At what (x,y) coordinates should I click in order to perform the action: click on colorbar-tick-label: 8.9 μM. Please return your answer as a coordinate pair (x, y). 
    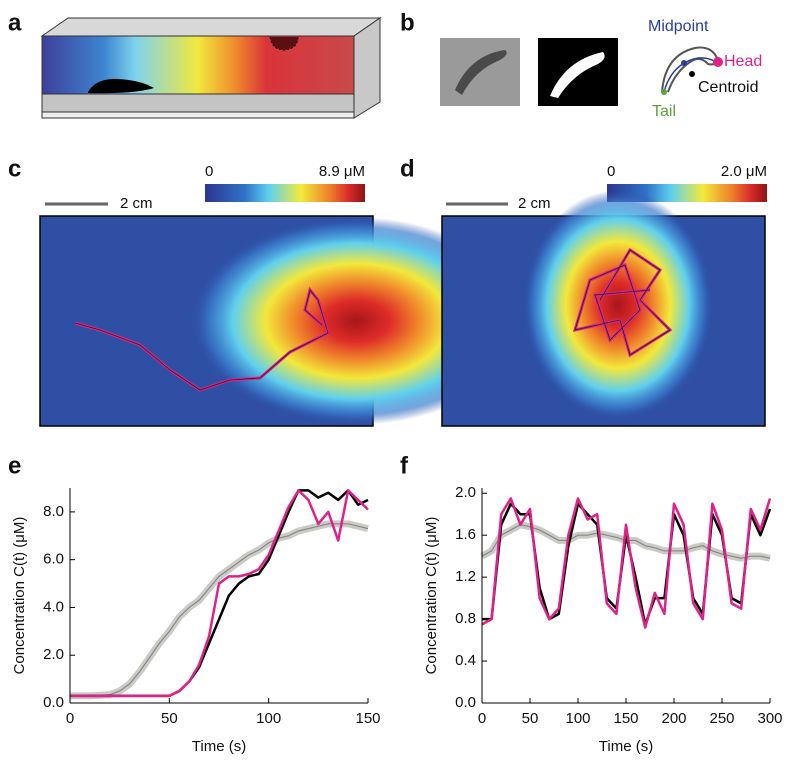
    Looking at the image, I should click on (342, 171).